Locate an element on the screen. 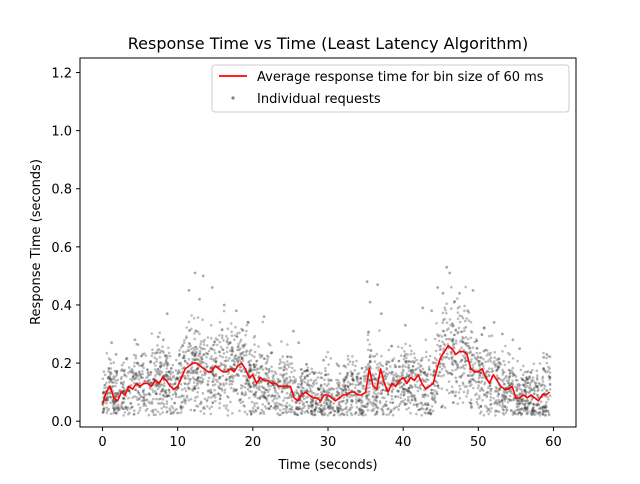  request-point-outlier is located at coordinates (189, 290).